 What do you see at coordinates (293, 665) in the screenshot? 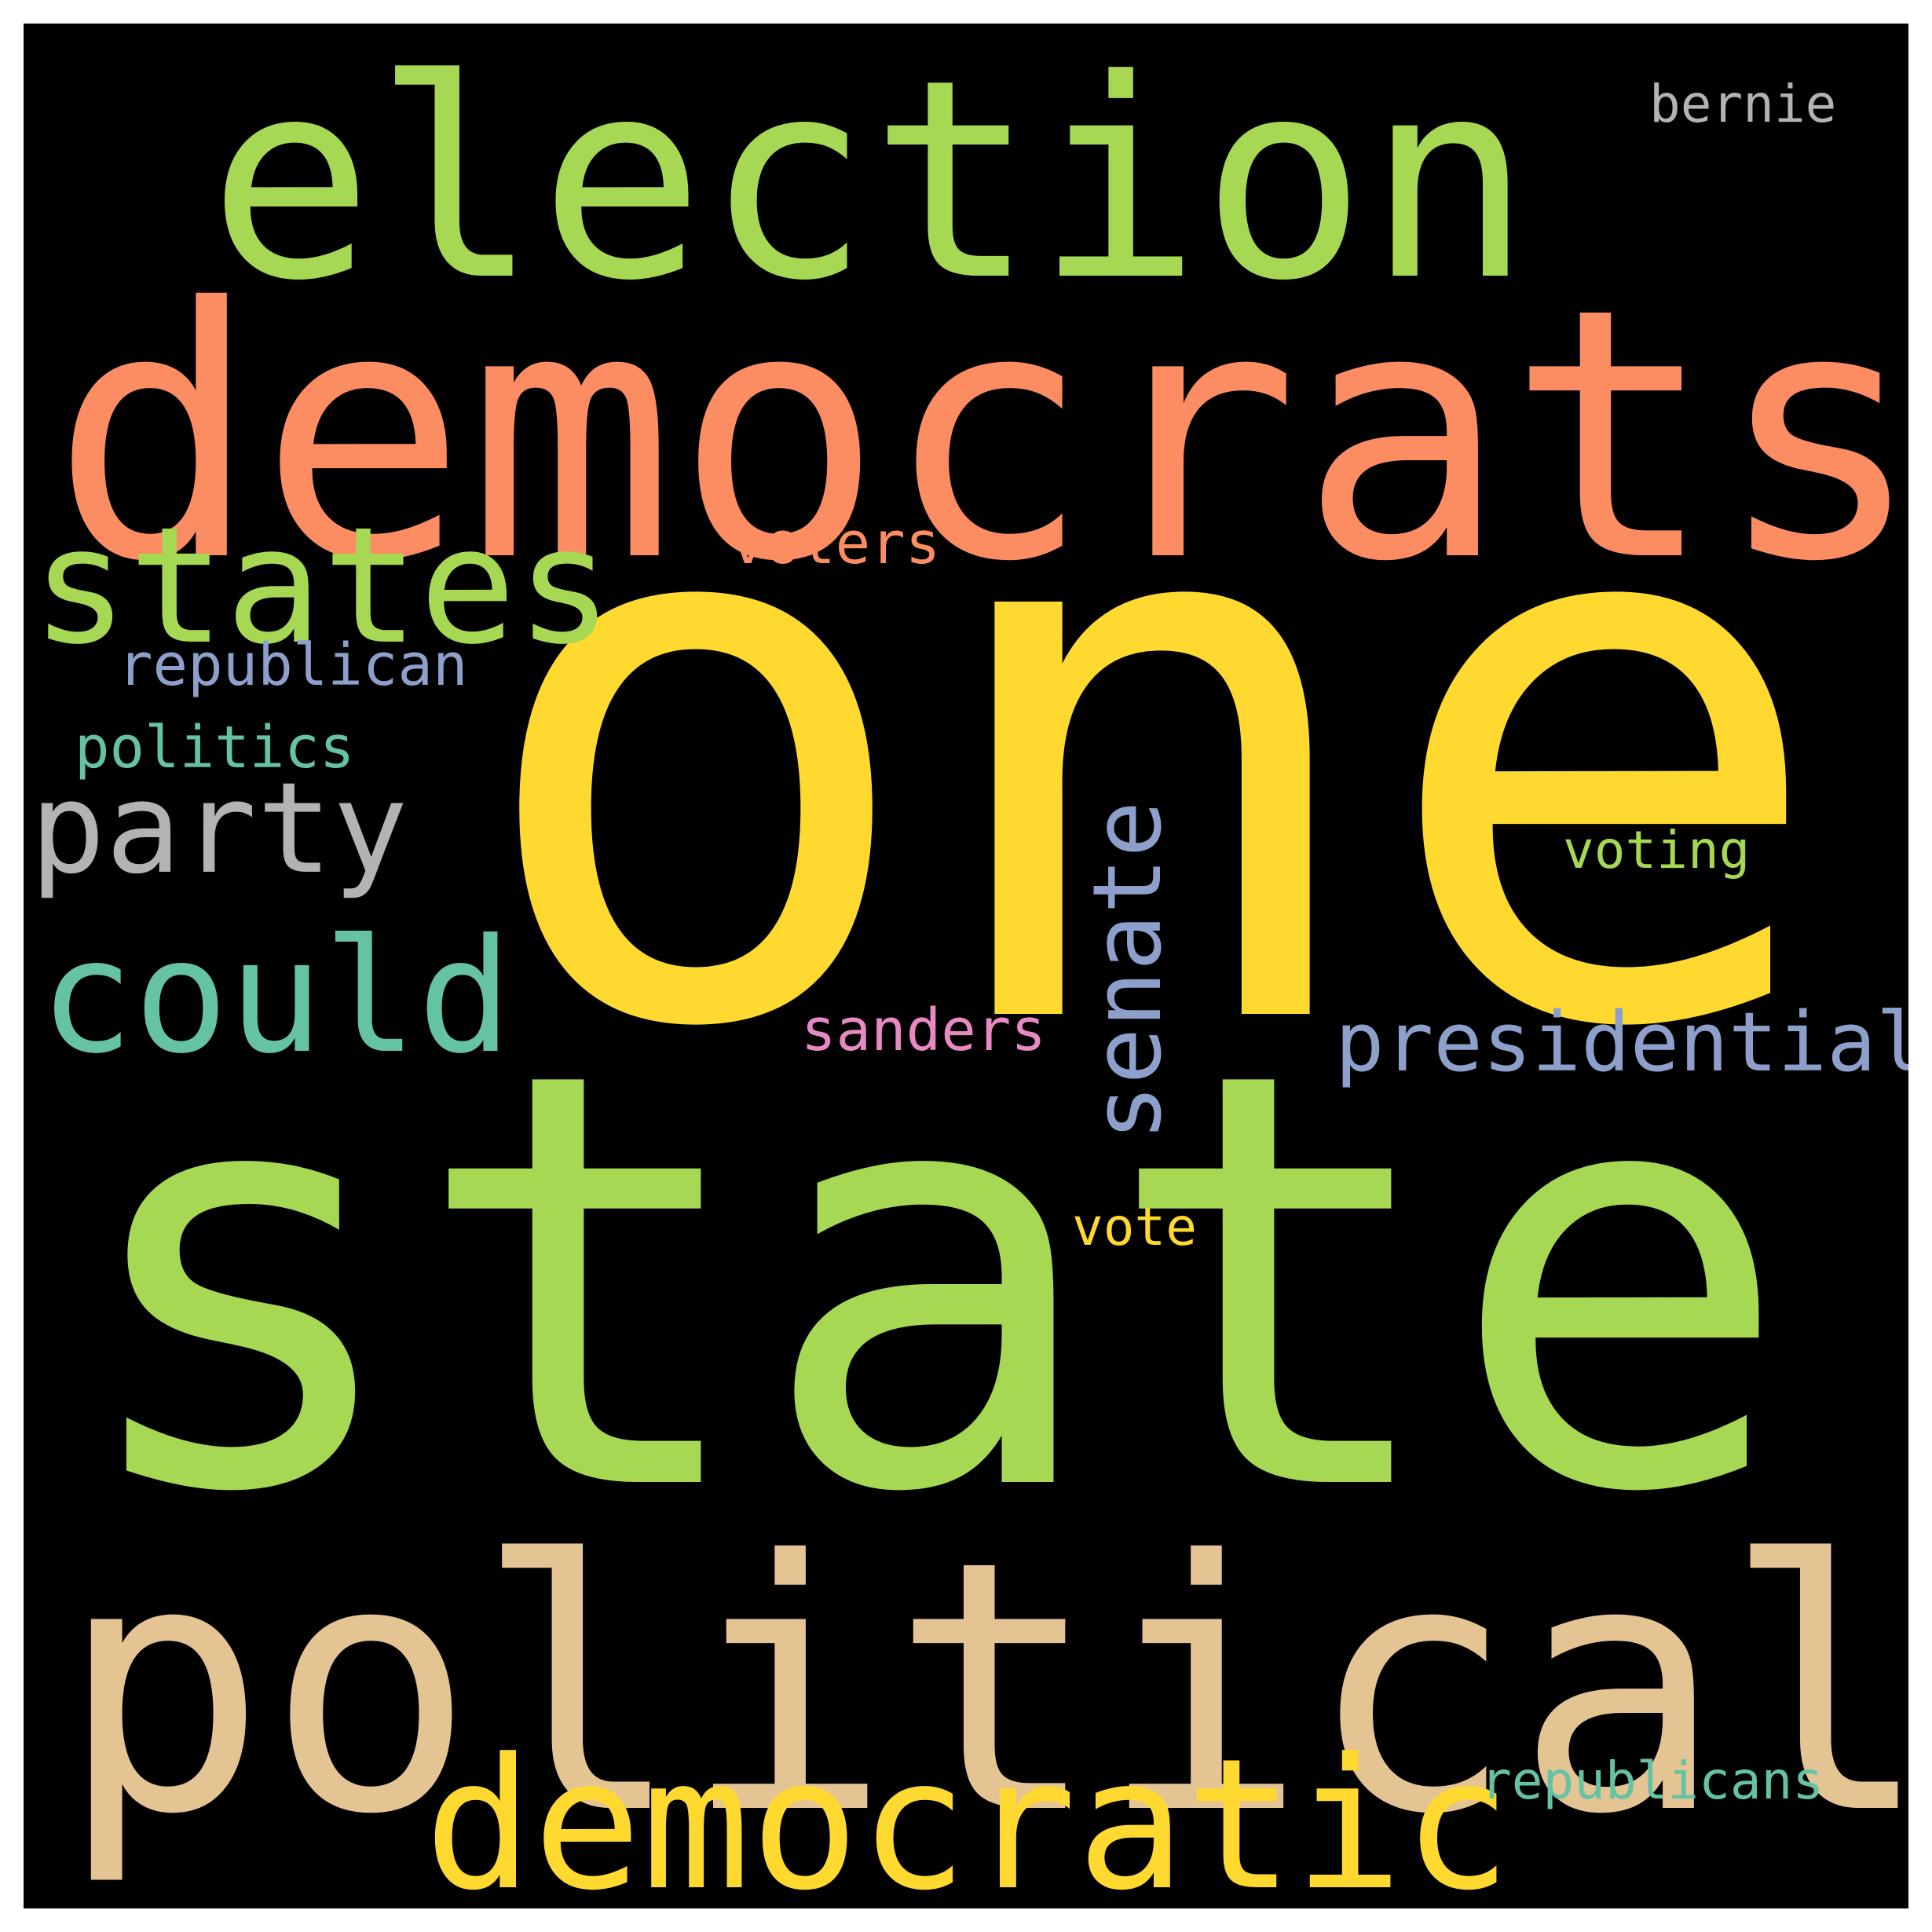
I see `word-republican: republican` at bounding box center [293, 665].